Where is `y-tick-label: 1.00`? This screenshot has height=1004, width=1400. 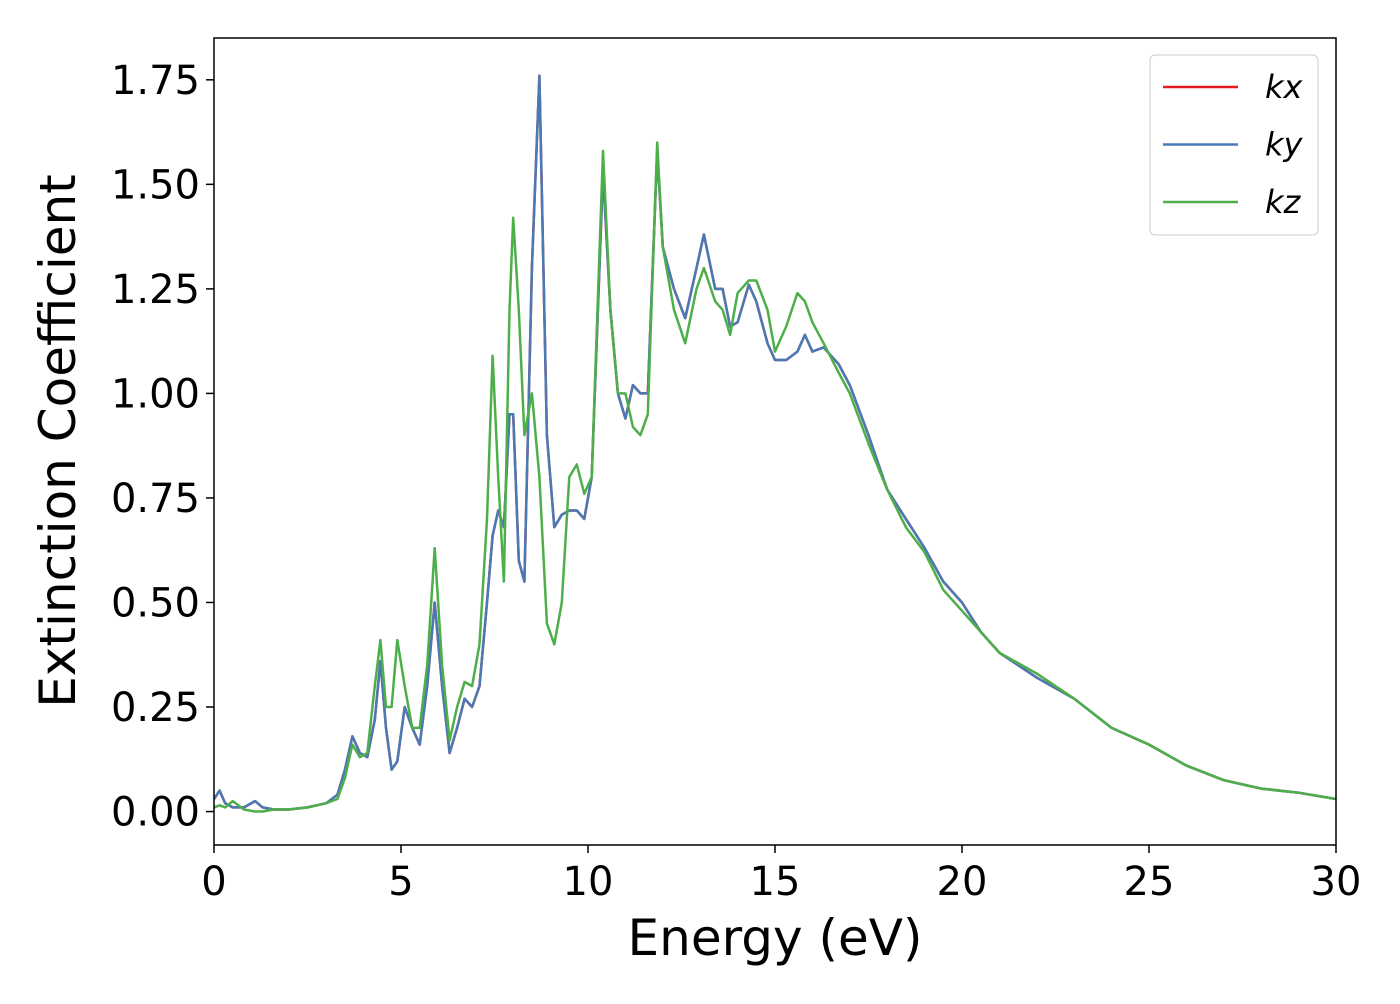 y-tick-label: 1.00 is located at coordinates (155, 394).